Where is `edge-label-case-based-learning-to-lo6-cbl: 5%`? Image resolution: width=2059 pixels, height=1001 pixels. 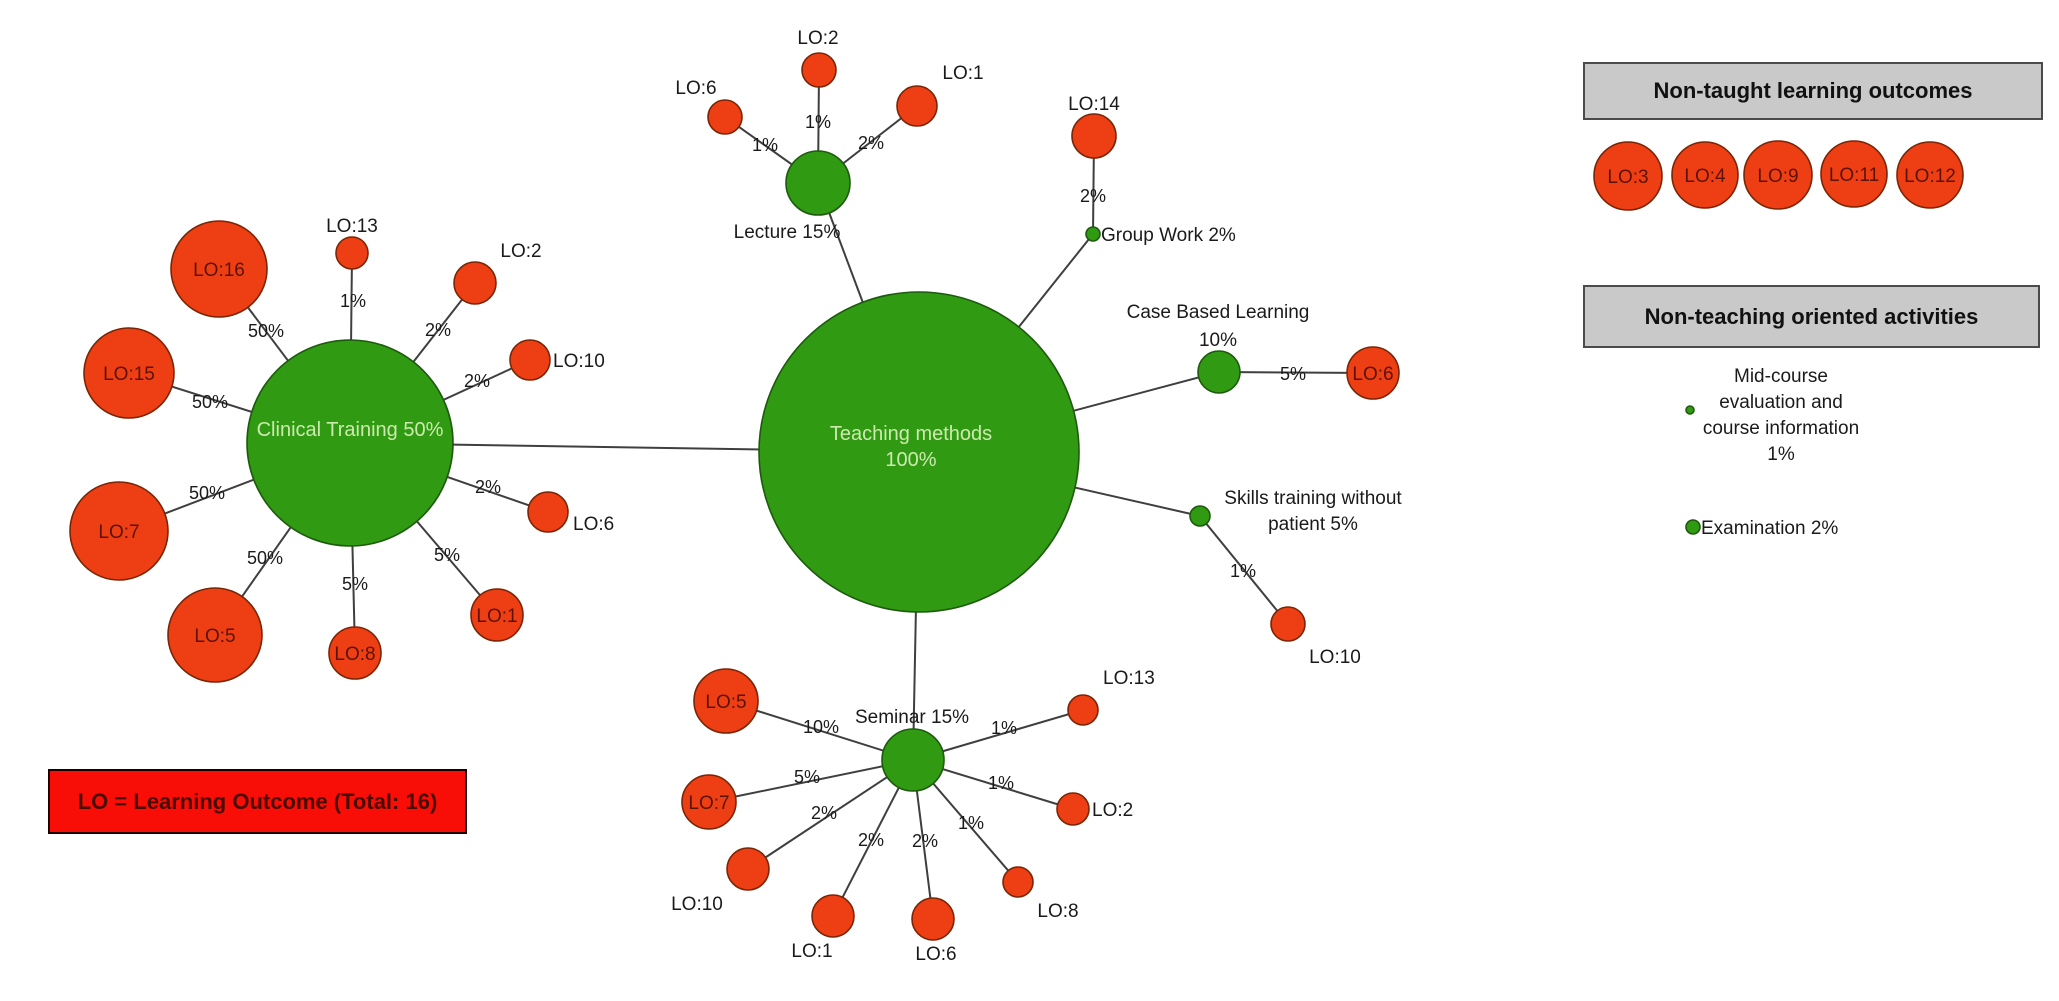
edge-label-case-based-learning-to-lo6-cbl: 5% is located at coordinates (1293, 374).